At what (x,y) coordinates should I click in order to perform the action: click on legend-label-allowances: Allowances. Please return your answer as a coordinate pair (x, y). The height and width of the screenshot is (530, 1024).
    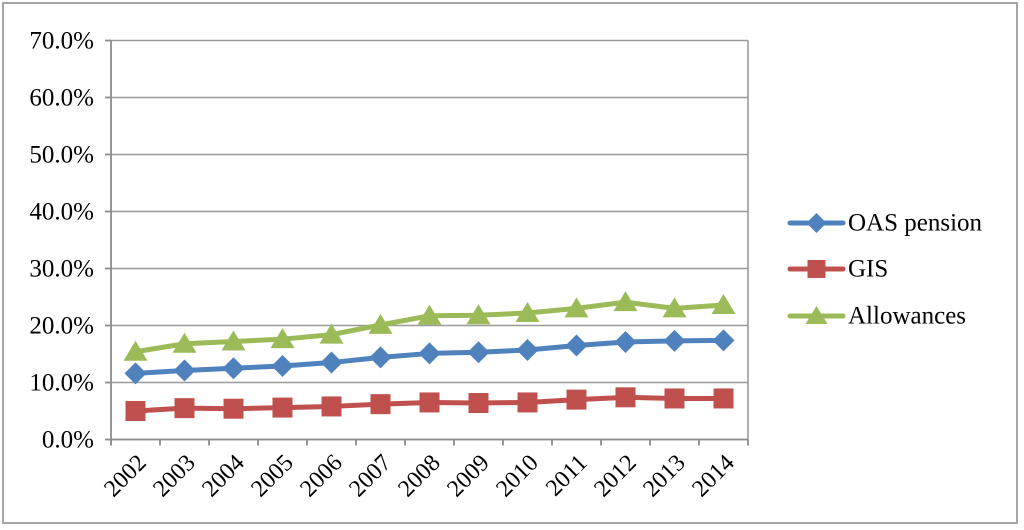
    Looking at the image, I should click on (907, 316).